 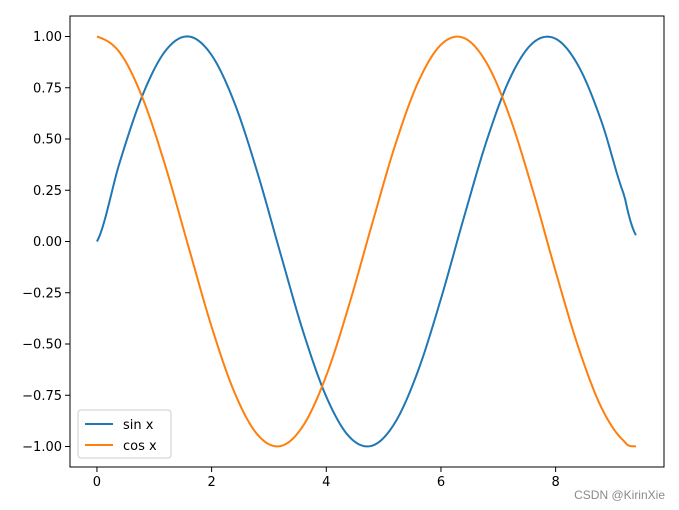 I want to click on y-tick-label: −0.50, so click(x=42, y=345).